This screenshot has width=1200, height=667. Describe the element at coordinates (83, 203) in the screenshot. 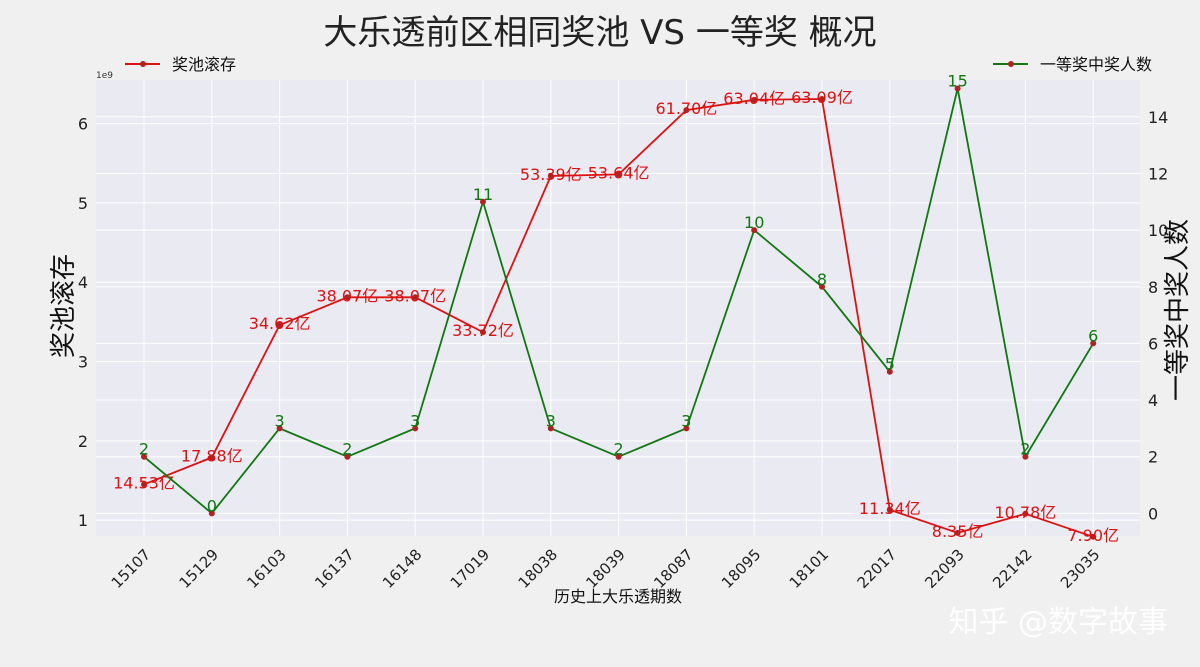

I see `y-left-tick-label: 5` at that location.